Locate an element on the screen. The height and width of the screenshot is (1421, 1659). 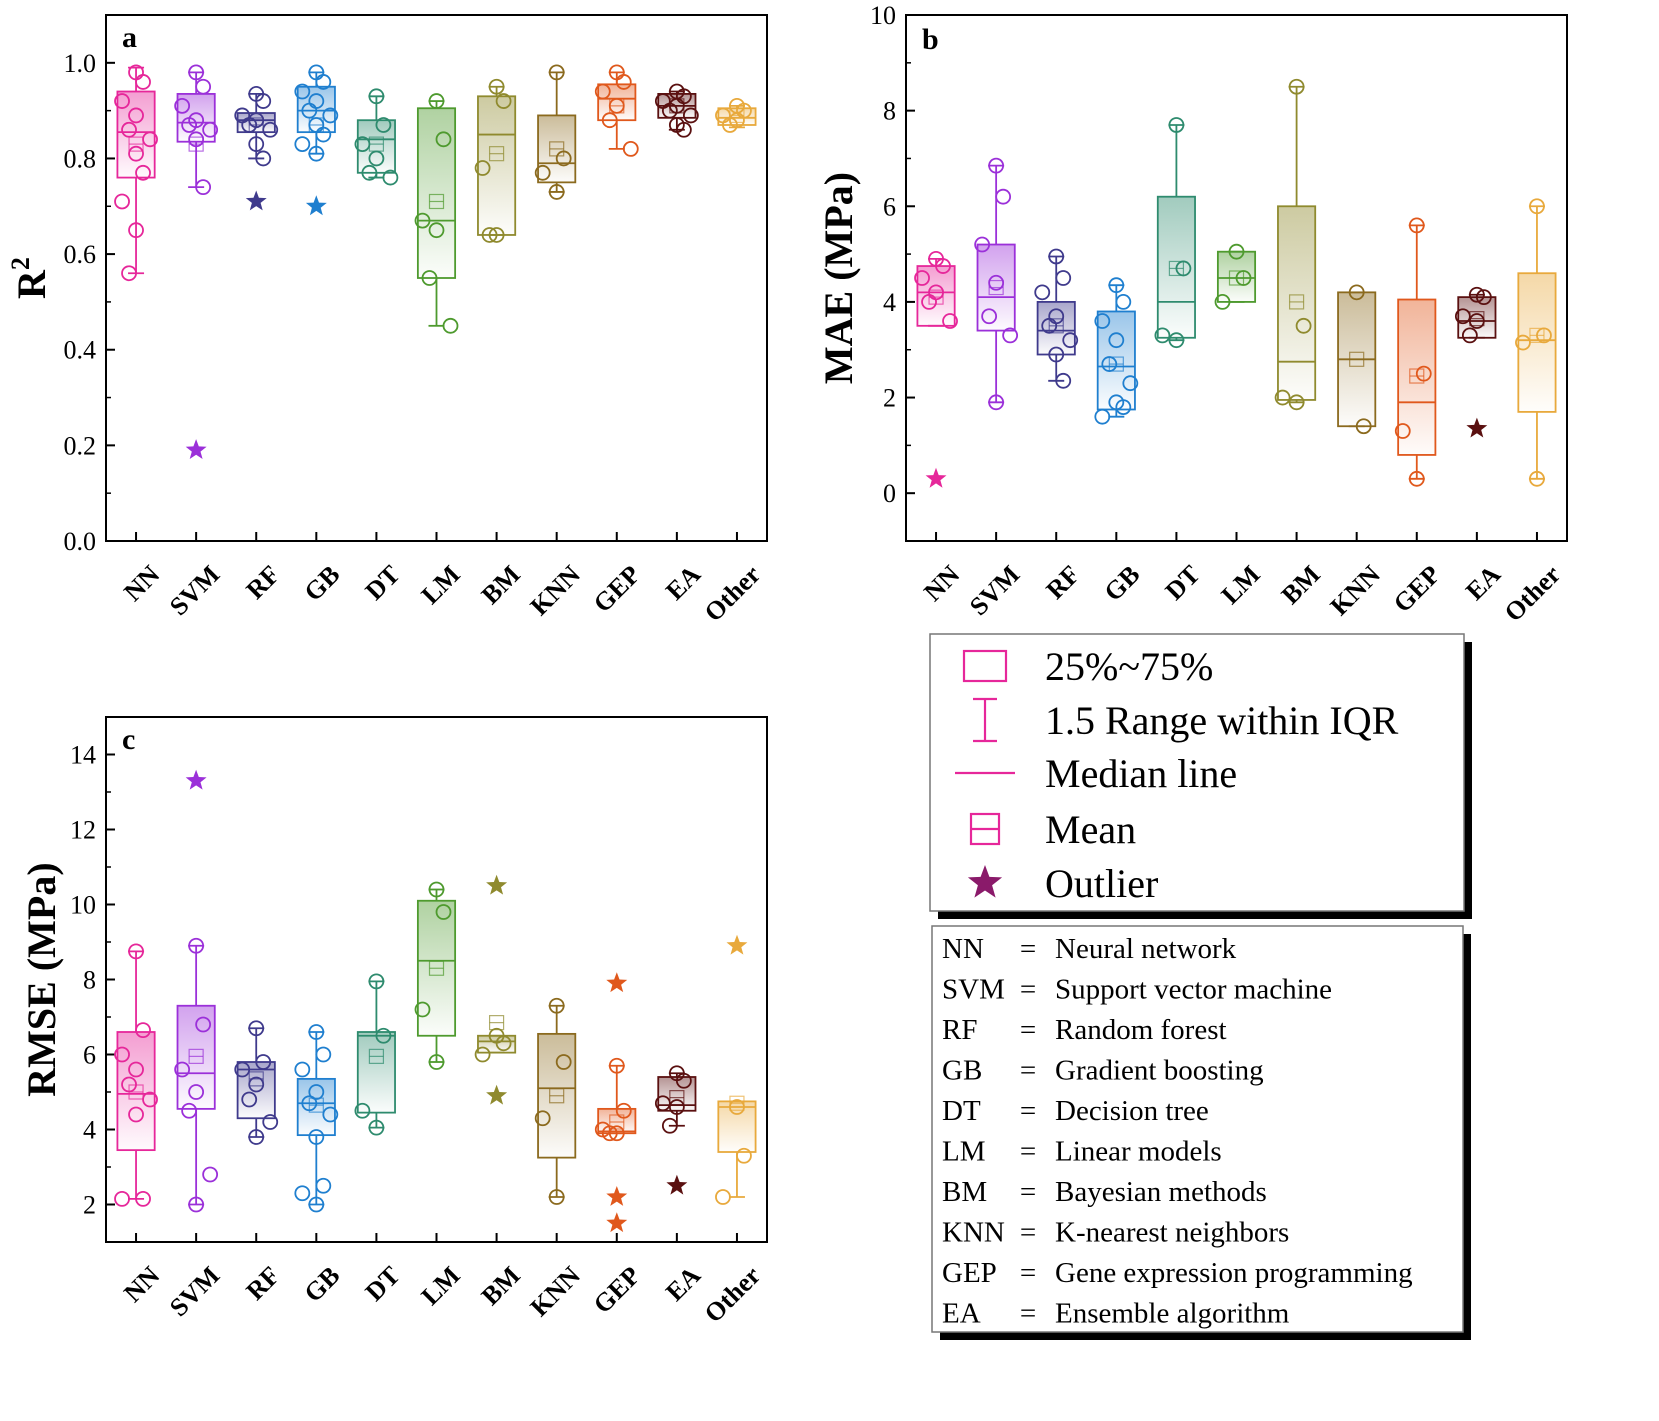
panel-label: a is located at coordinates (129, 37).